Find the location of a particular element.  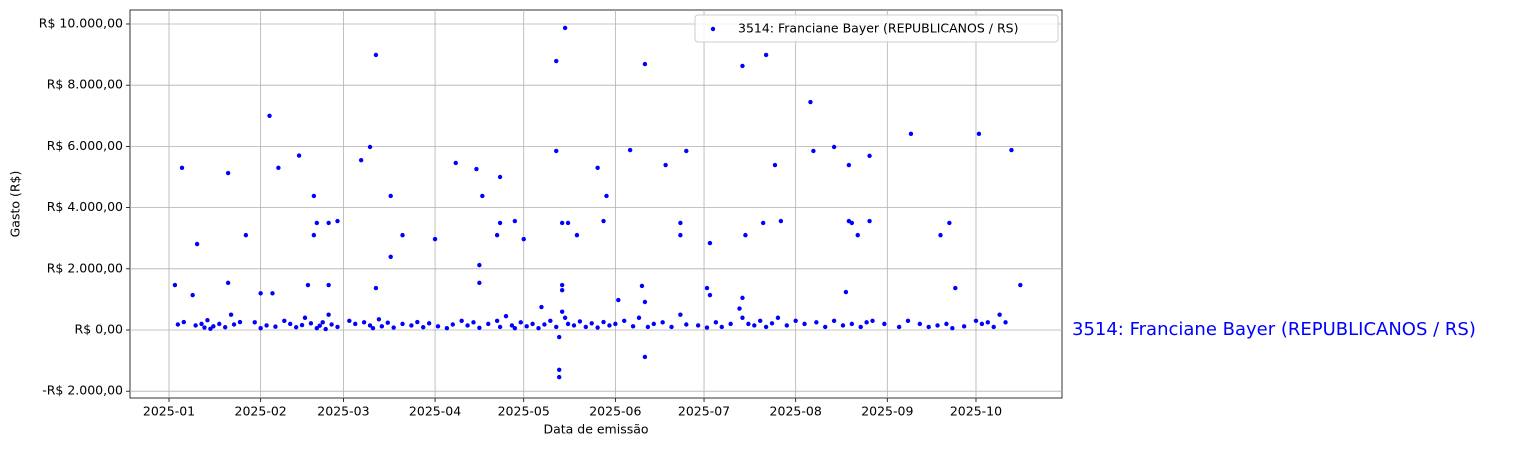

legend-box is located at coordinates (876, 28).